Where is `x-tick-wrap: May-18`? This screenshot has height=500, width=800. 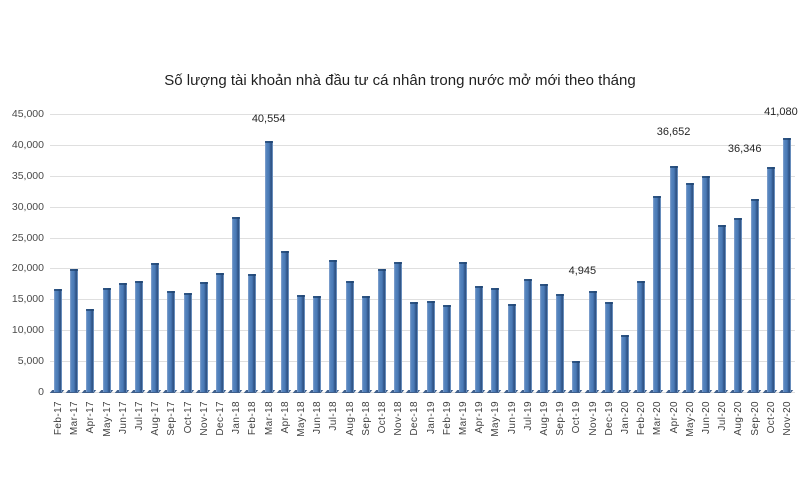
x-tick-wrap: May-18 is located at coordinates (301, 426).